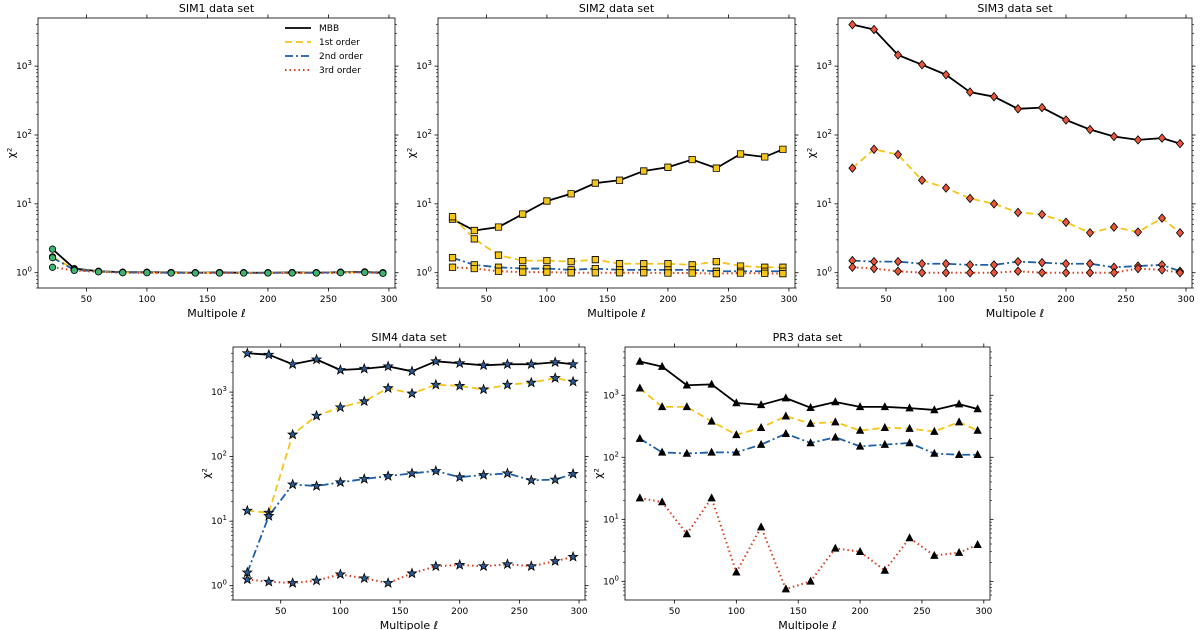 The width and height of the screenshot is (1200, 630). Describe the element at coordinates (339, 43) in the screenshot. I see `legend-label: 1st order` at that location.